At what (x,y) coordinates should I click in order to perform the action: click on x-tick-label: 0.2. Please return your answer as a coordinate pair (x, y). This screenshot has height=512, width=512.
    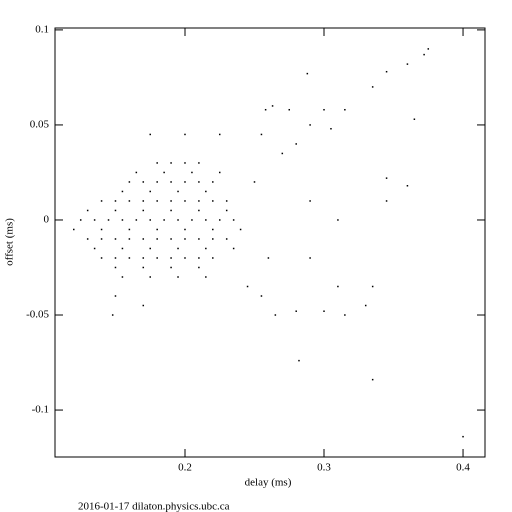
    Looking at the image, I should click on (185, 468).